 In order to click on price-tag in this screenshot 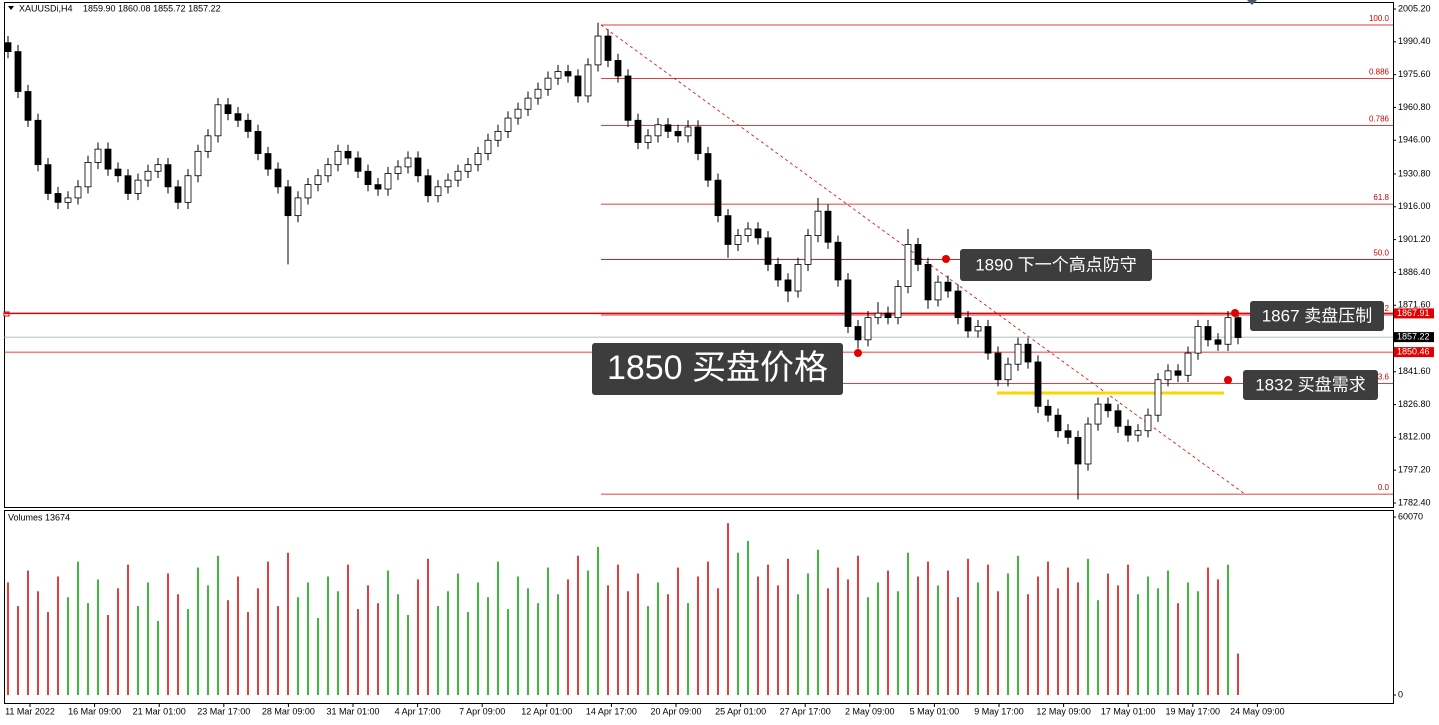, I will do `click(1414, 337)`.